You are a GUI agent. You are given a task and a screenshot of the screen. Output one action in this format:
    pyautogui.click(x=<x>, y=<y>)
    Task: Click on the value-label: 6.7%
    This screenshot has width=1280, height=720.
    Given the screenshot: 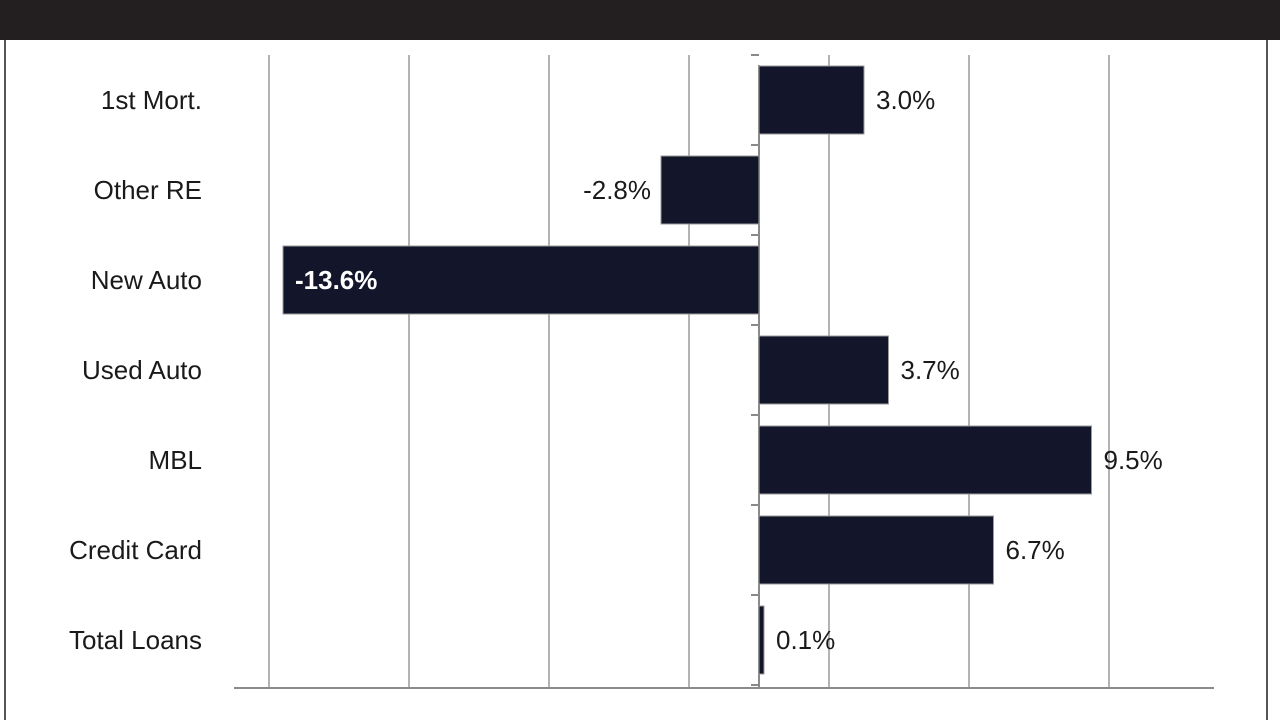 What is the action you would take?
    pyautogui.click(x=1035, y=550)
    